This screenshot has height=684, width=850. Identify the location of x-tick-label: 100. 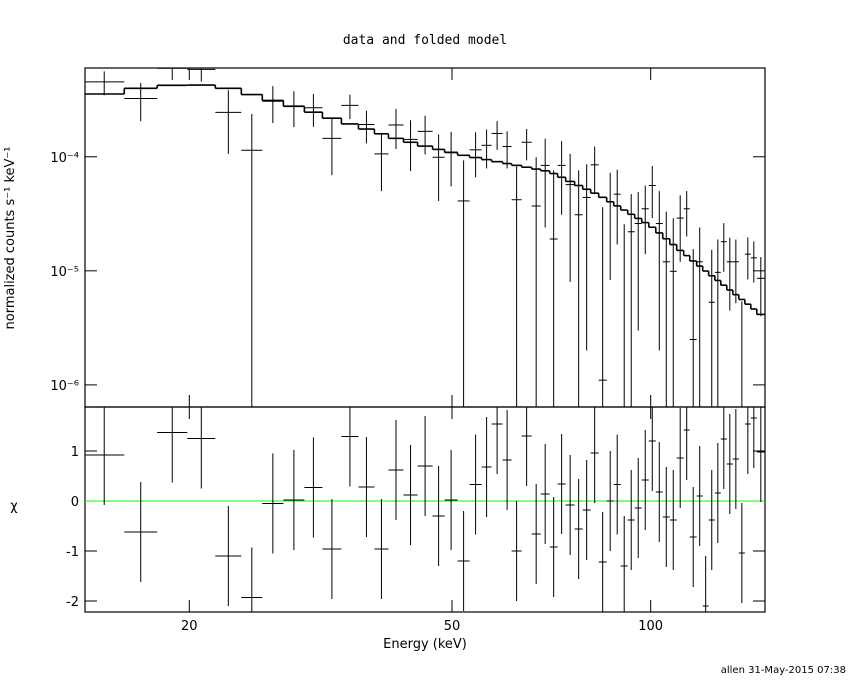
(650, 626).